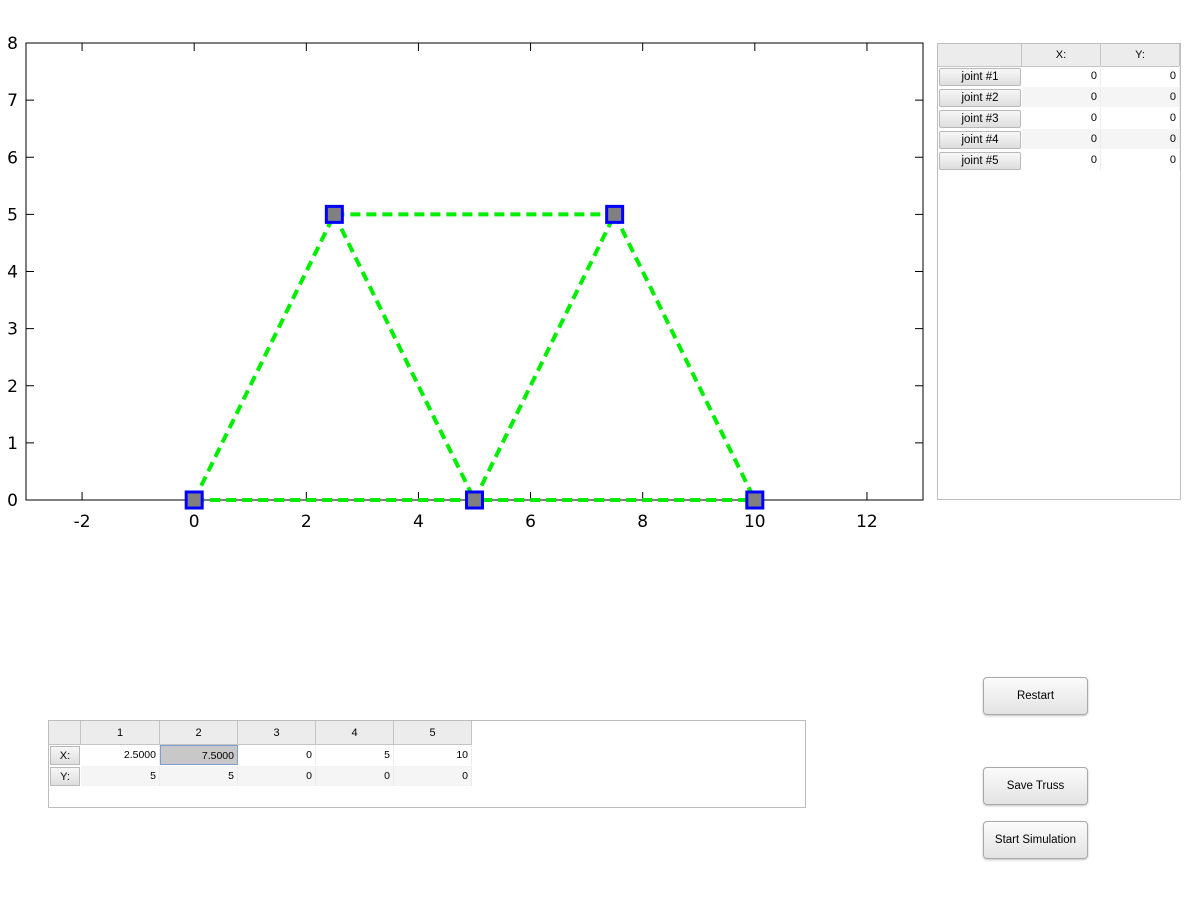  Describe the element at coordinates (355, 733) in the screenshot. I see `point-table-header-4: 4` at that location.